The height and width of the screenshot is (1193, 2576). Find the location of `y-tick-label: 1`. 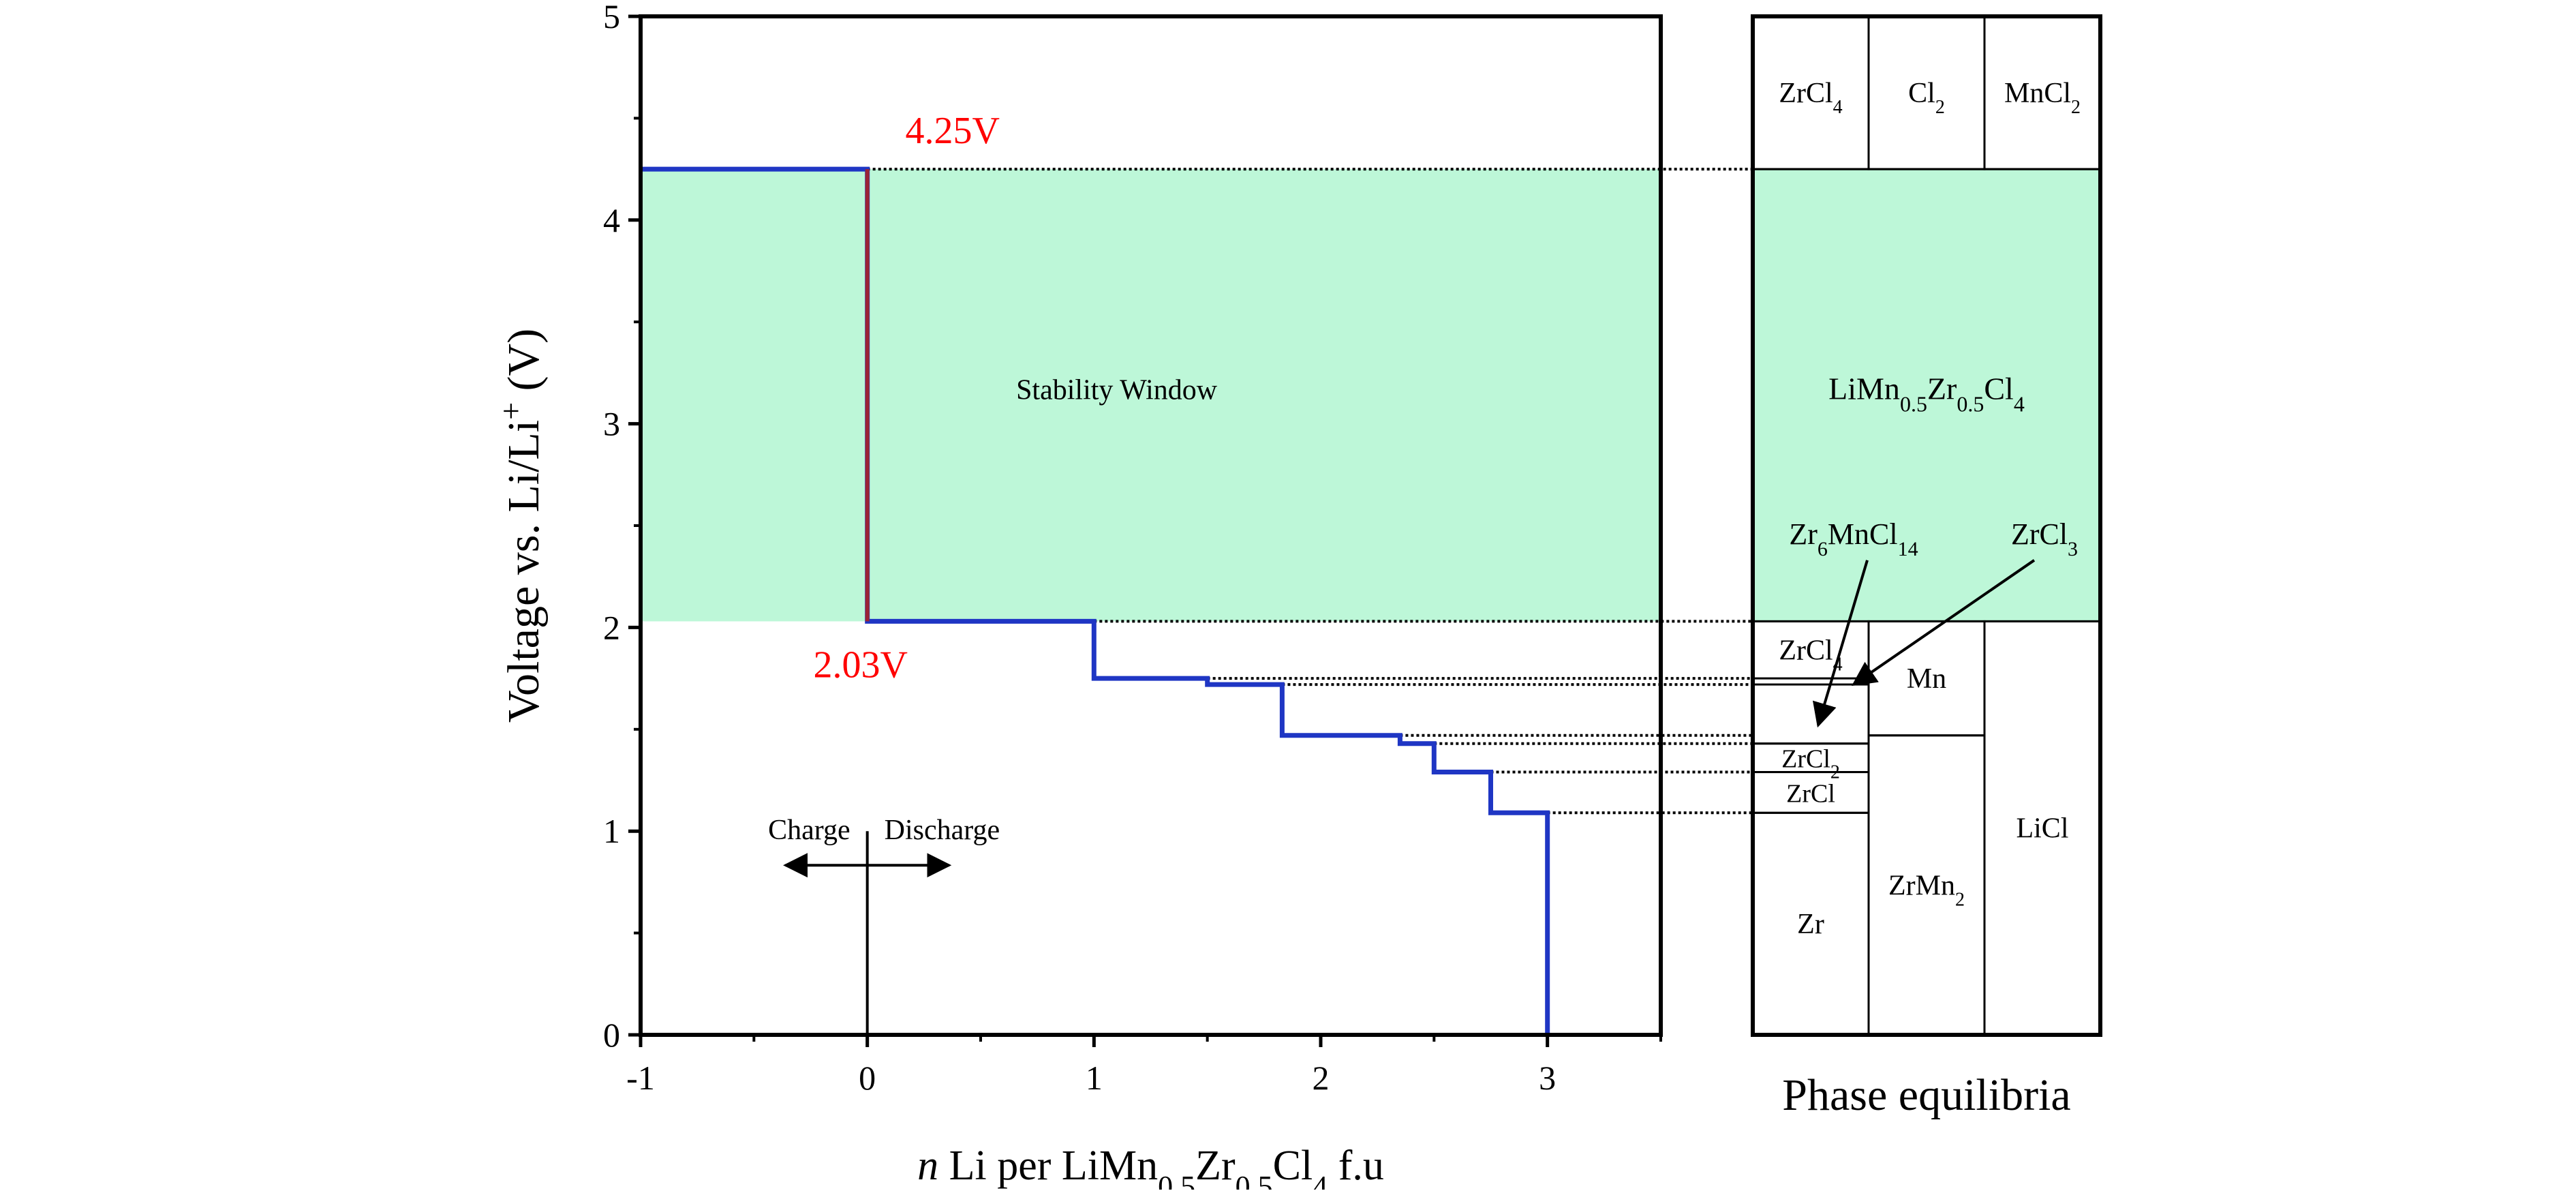

y-tick-label: 1 is located at coordinates (611, 831).